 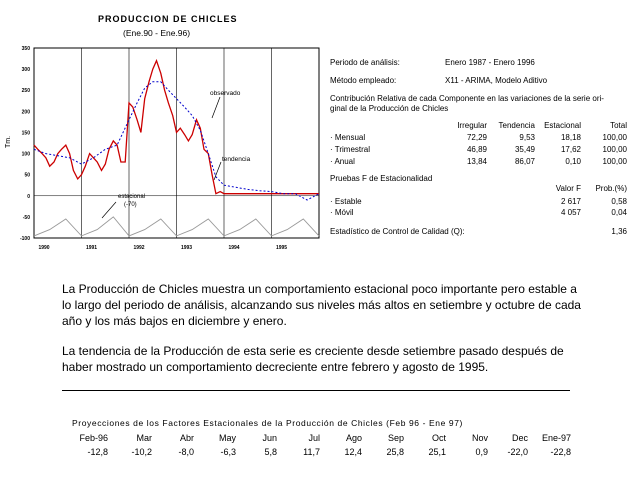 What do you see at coordinates (97, 452) in the screenshot?
I see `projection-value: -12,8` at bounding box center [97, 452].